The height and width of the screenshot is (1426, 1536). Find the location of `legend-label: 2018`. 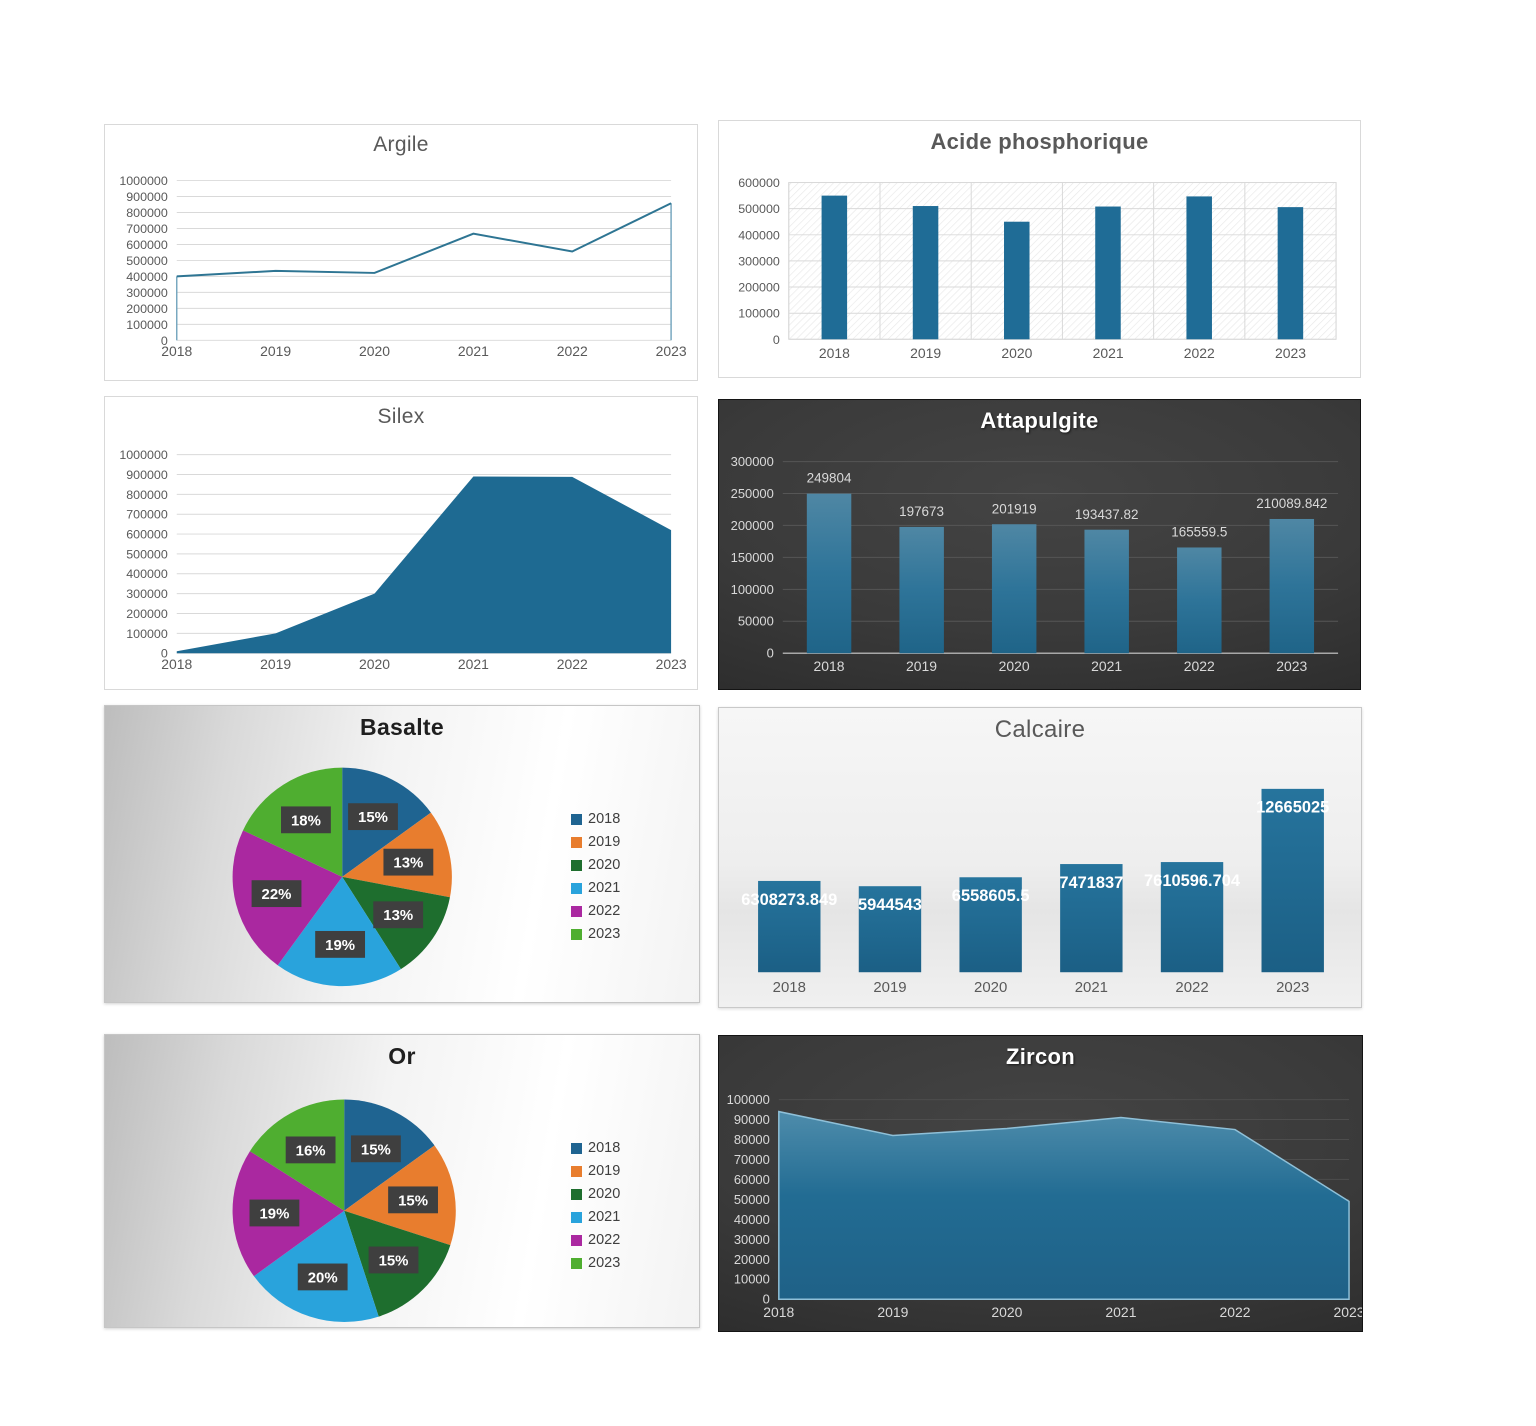

legend-label: 2018 is located at coordinates (604, 1148).